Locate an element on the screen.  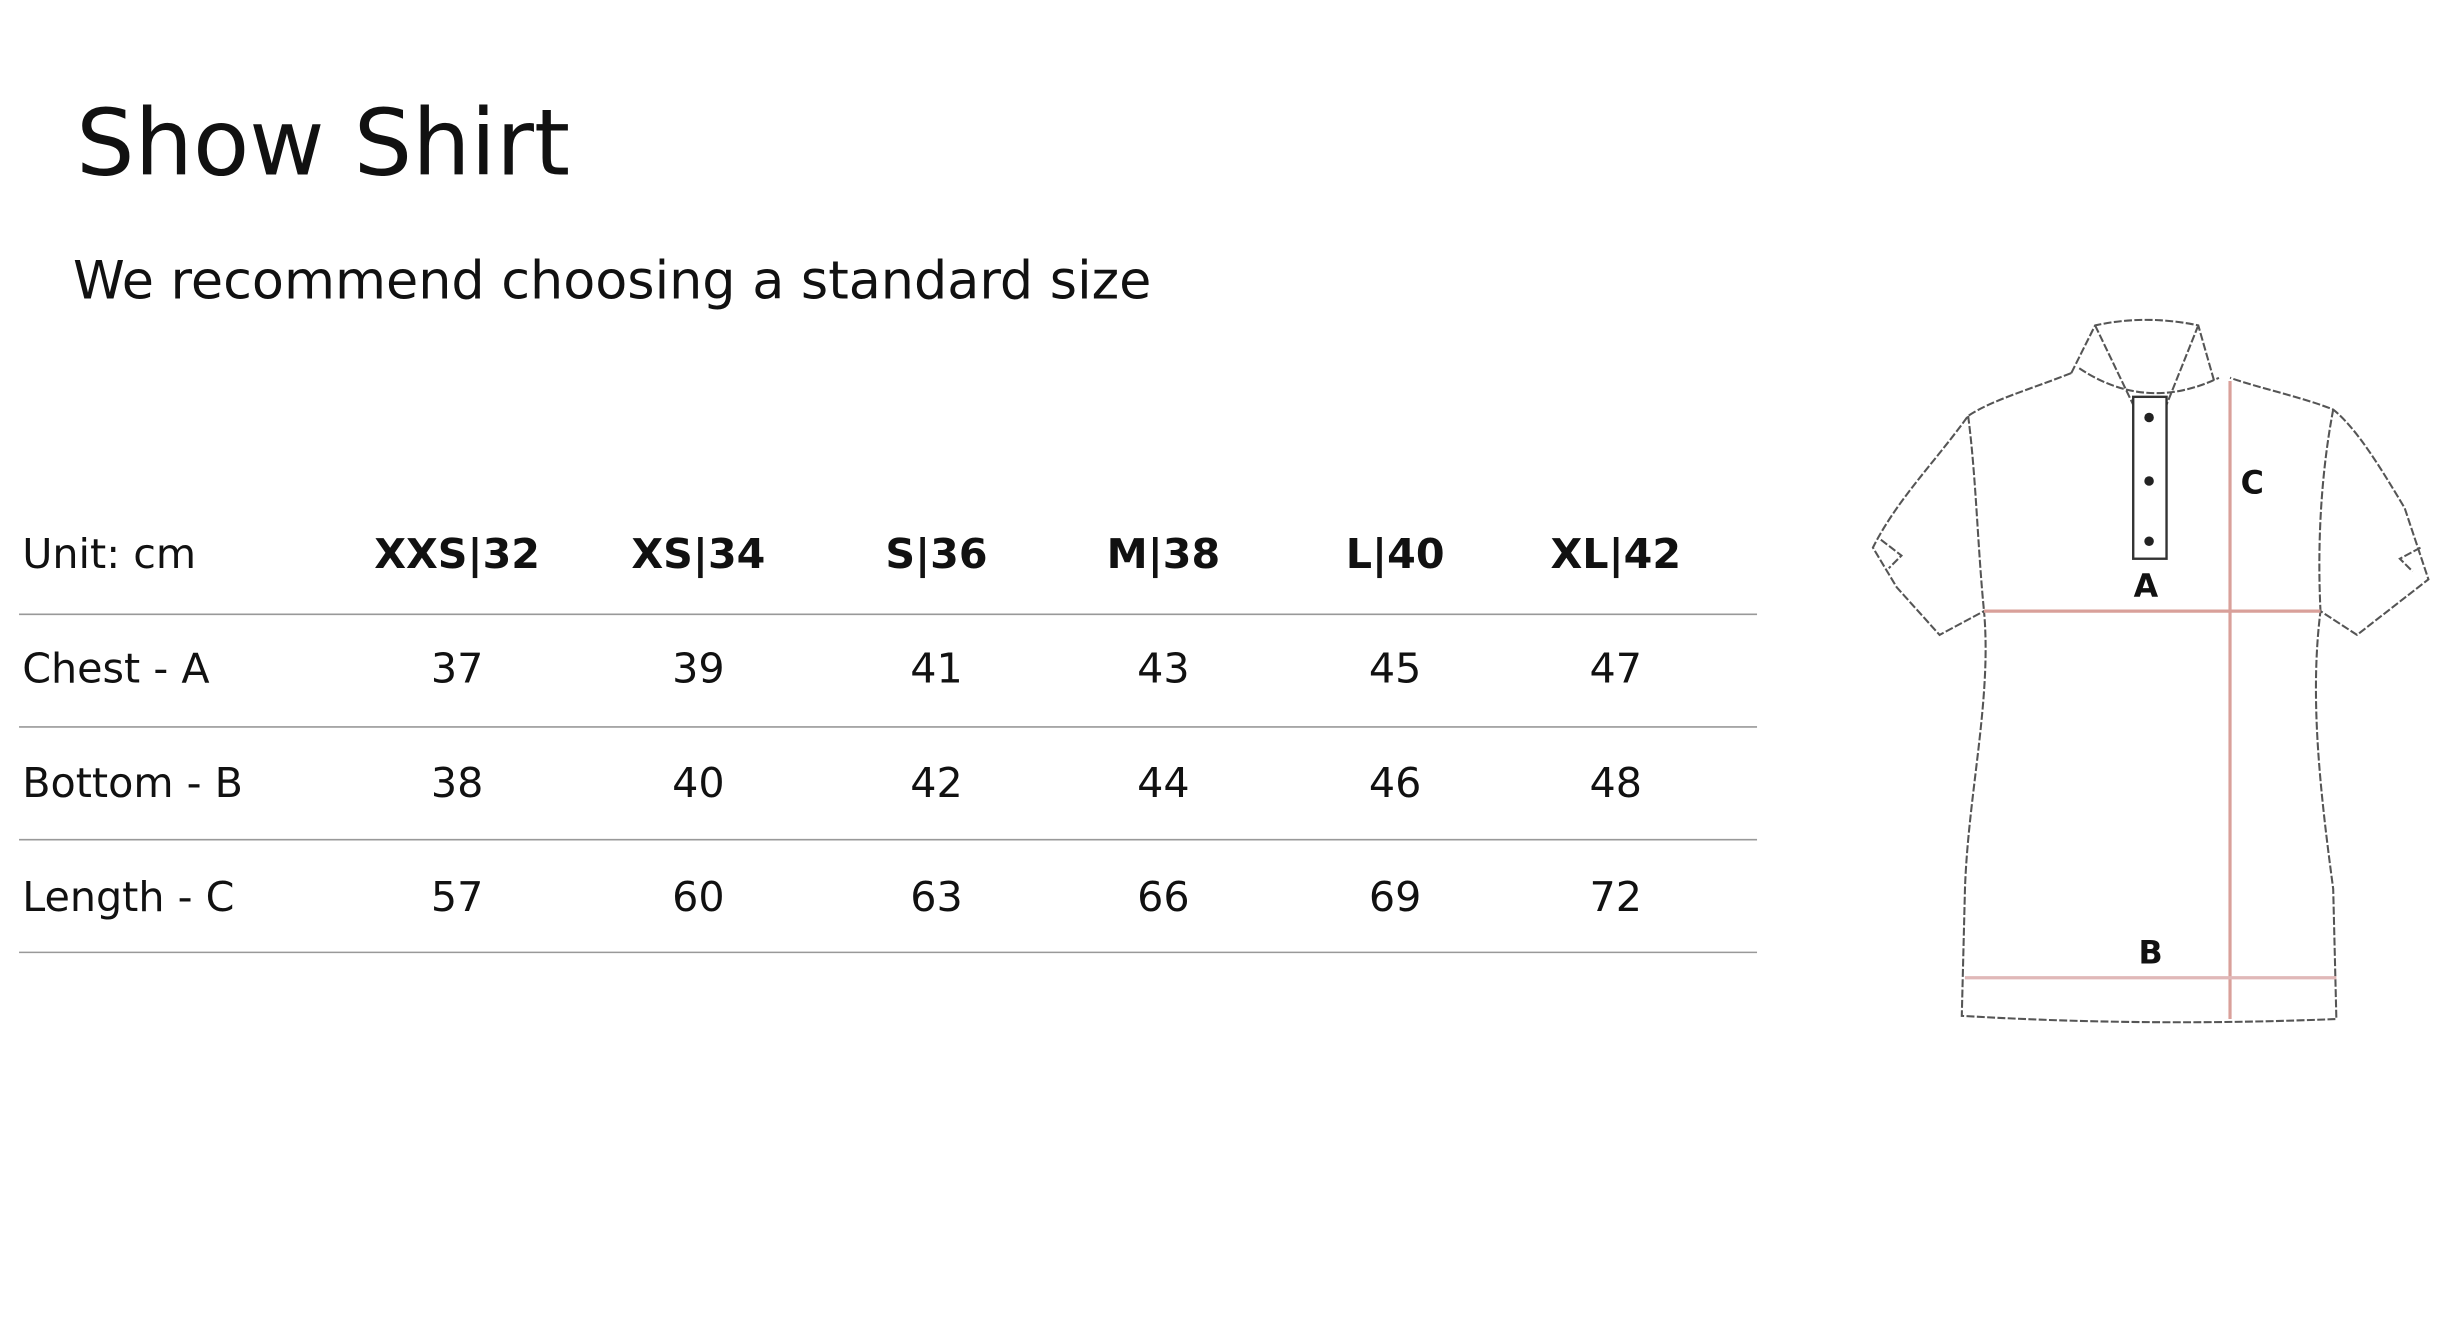
row-label: Chest - A is located at coordinates (115, 669).